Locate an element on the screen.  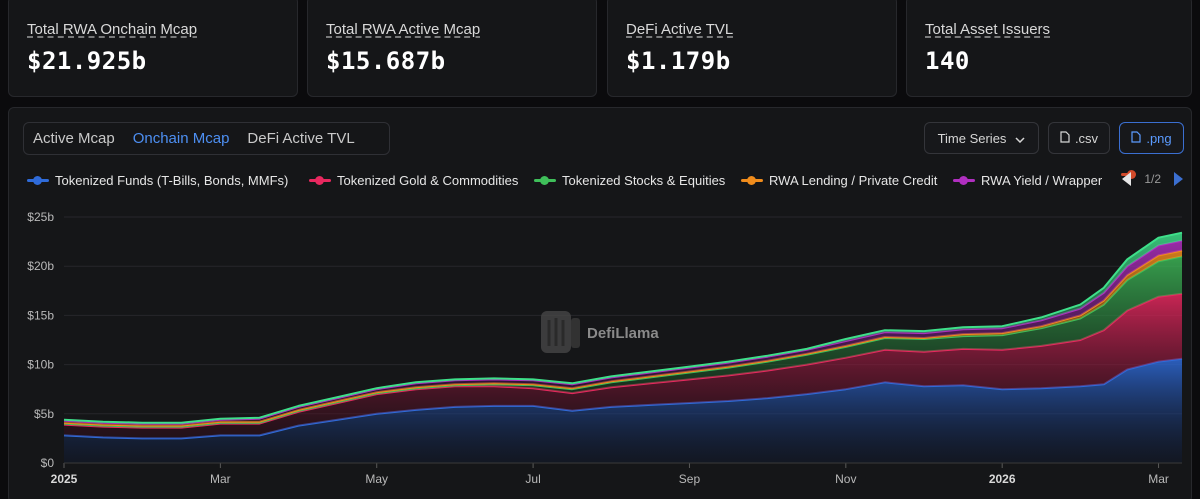
chevron-down-icon is located at coordinates (1020, 138).